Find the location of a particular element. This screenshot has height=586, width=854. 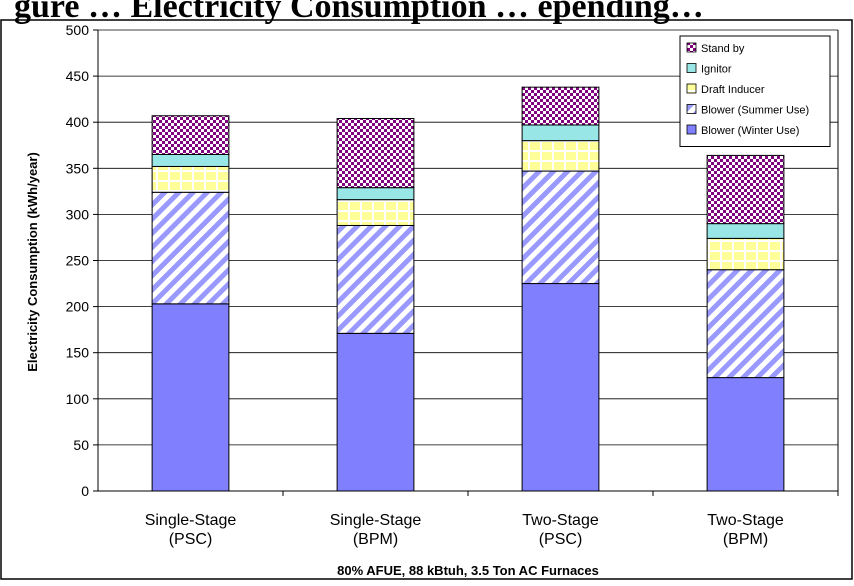

y-tick-label: 350 is located at coordinates (78, 168).